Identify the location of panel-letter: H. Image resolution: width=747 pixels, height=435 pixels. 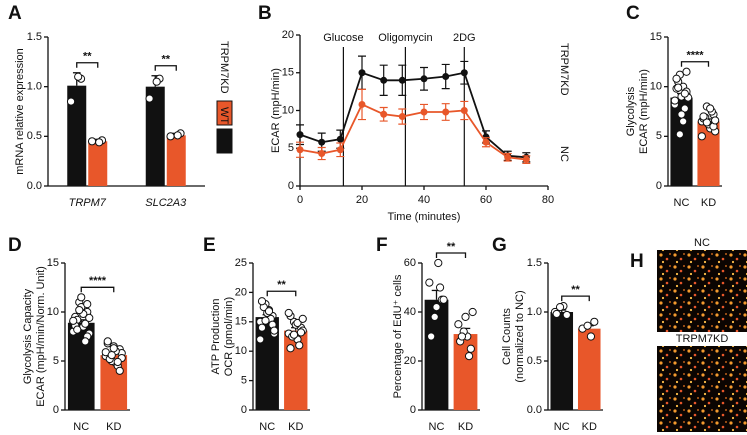
(637, 261).